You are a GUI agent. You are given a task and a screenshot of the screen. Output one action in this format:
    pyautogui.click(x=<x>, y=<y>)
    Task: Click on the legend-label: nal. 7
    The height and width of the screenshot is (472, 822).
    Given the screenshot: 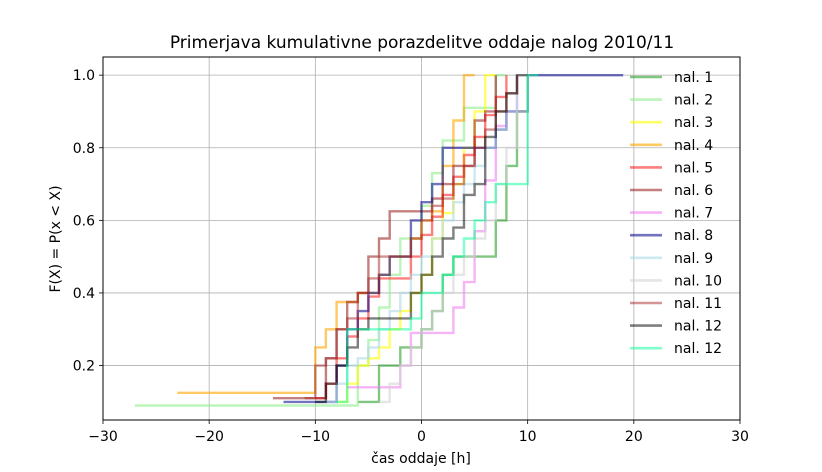 What is the action you would take?
    pyautogui.click(x=693, y=214)
    